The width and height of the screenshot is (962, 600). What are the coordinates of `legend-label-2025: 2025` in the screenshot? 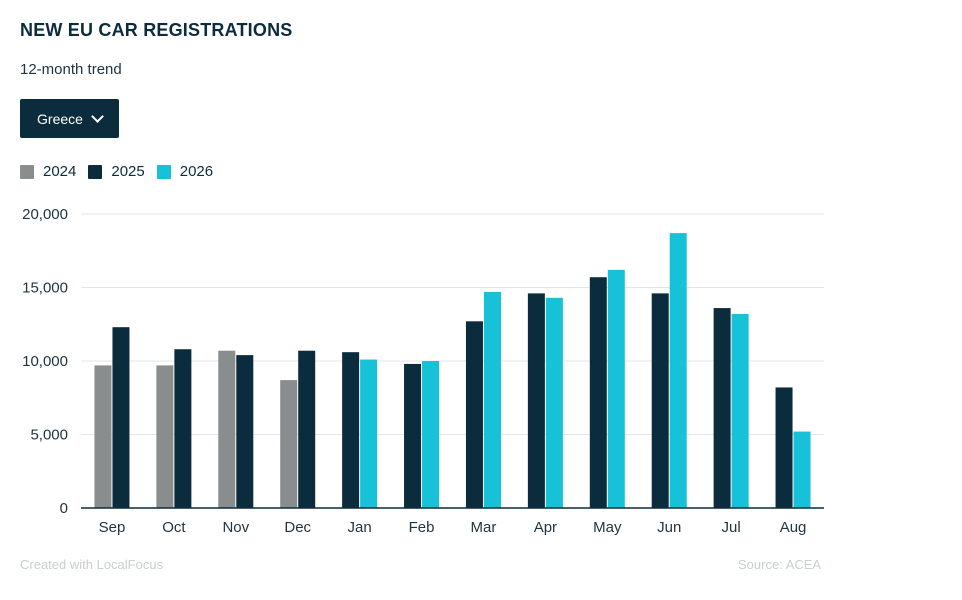 It's located at (128, 171).